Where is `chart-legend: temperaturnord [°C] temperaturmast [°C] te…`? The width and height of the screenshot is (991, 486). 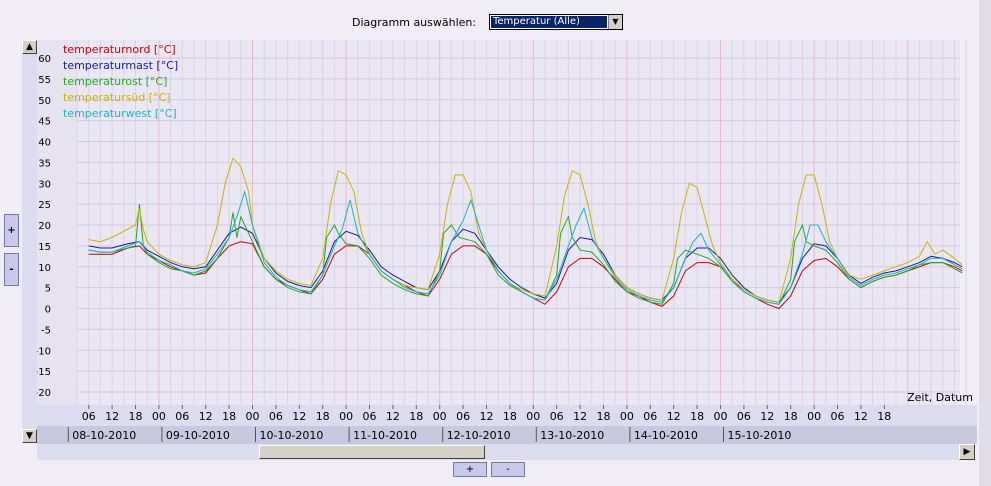
chart-legend: temperaturnord [°C] temperaturmast [°C] te… is located at coordinates (120, 81).